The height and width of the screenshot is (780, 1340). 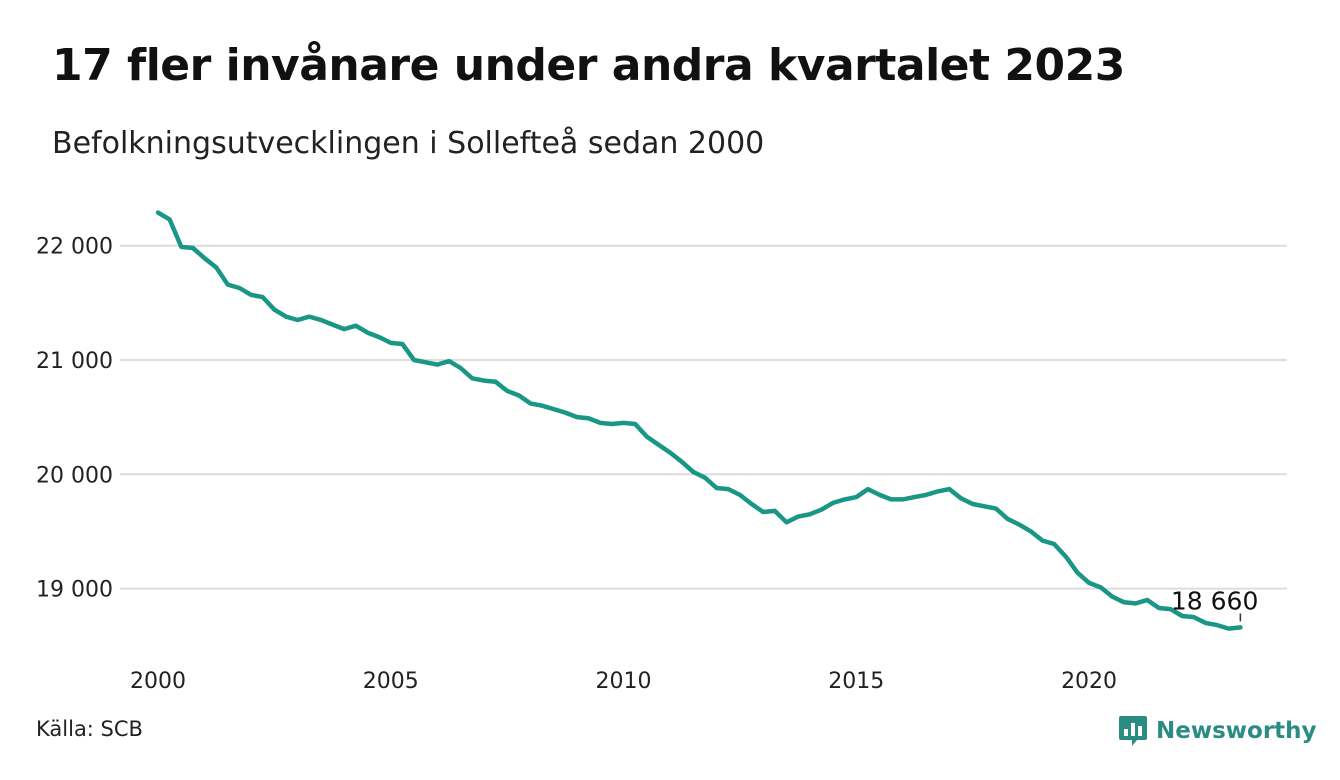 I want to click on data-label-layer: 18 660, so click(x=1214, y=604).